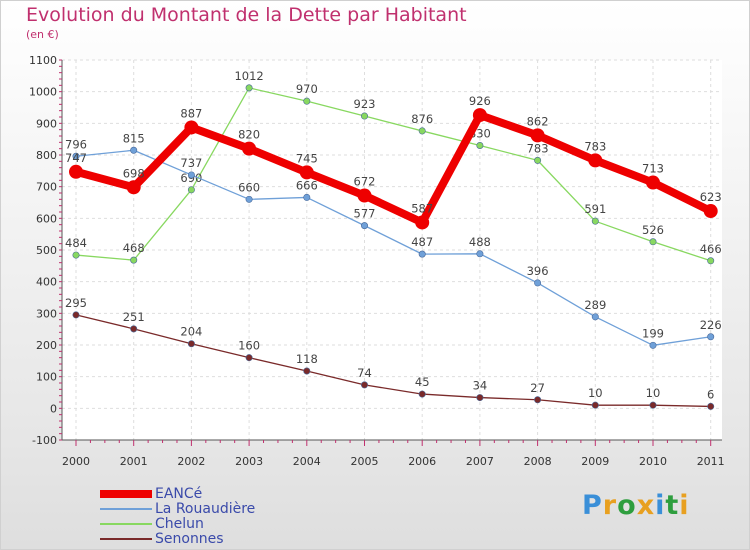 This screenshot has width=750, height=550. Describe the element at coordinates (711, 197) in the screenshot. I see `data-label-eance: 623` at that location.